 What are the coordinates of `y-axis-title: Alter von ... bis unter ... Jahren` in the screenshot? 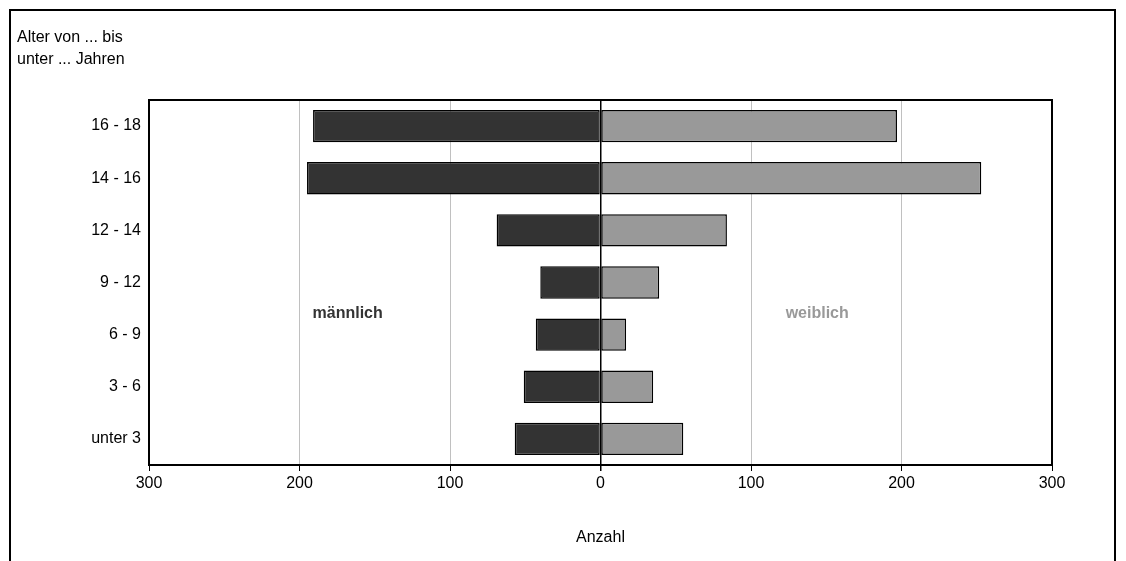 It's located at (71, 48).